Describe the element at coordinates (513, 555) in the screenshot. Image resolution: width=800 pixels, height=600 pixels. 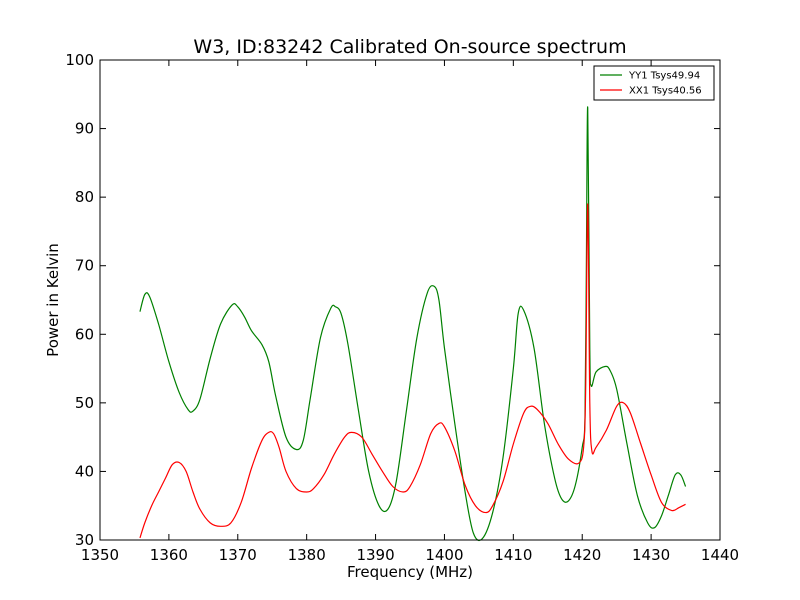
I see `x-tick-label: 1410` at that location.